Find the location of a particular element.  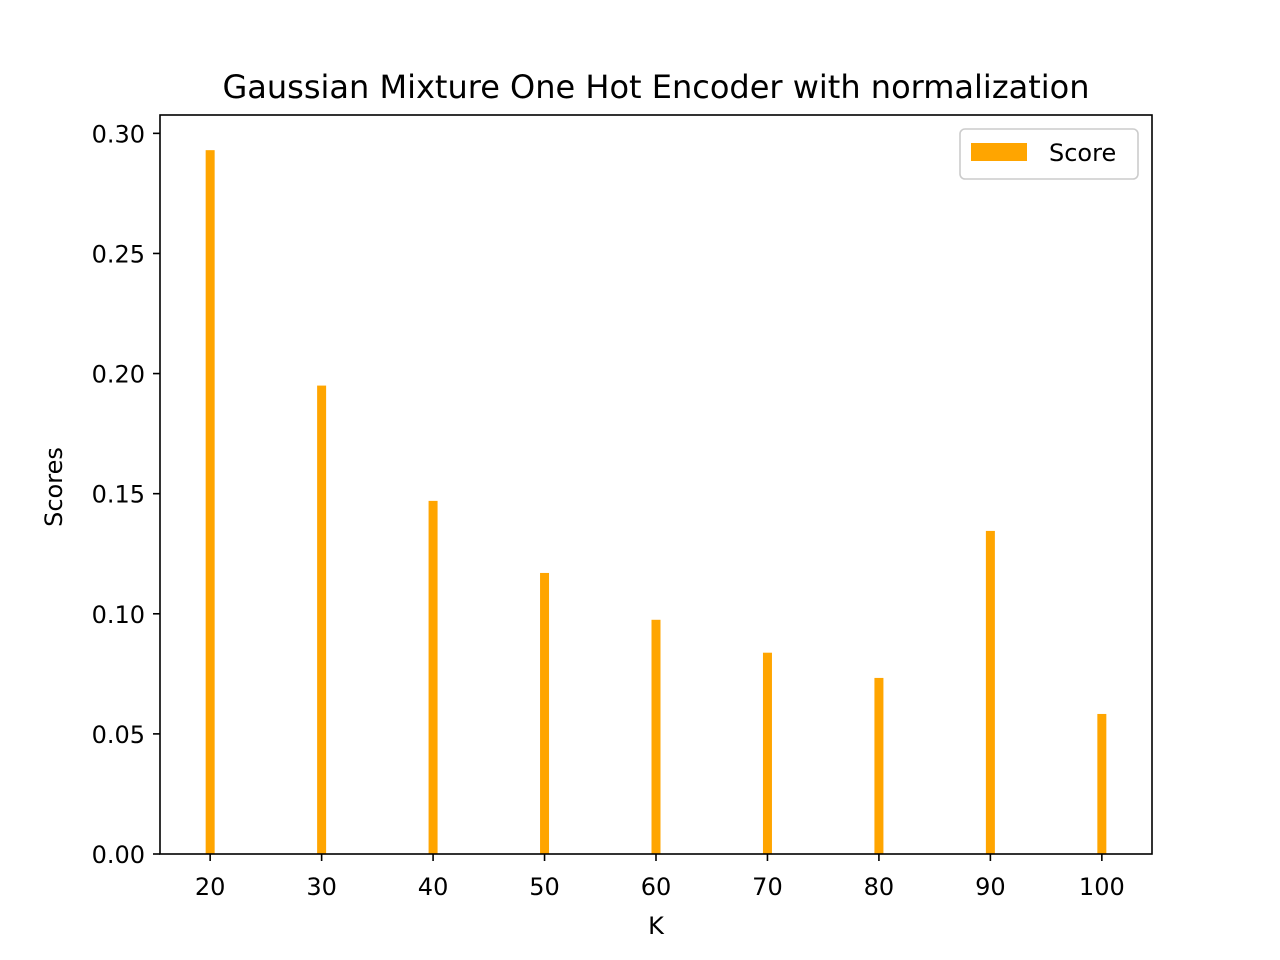

legend: Score is located at coordinates (1049, 154).